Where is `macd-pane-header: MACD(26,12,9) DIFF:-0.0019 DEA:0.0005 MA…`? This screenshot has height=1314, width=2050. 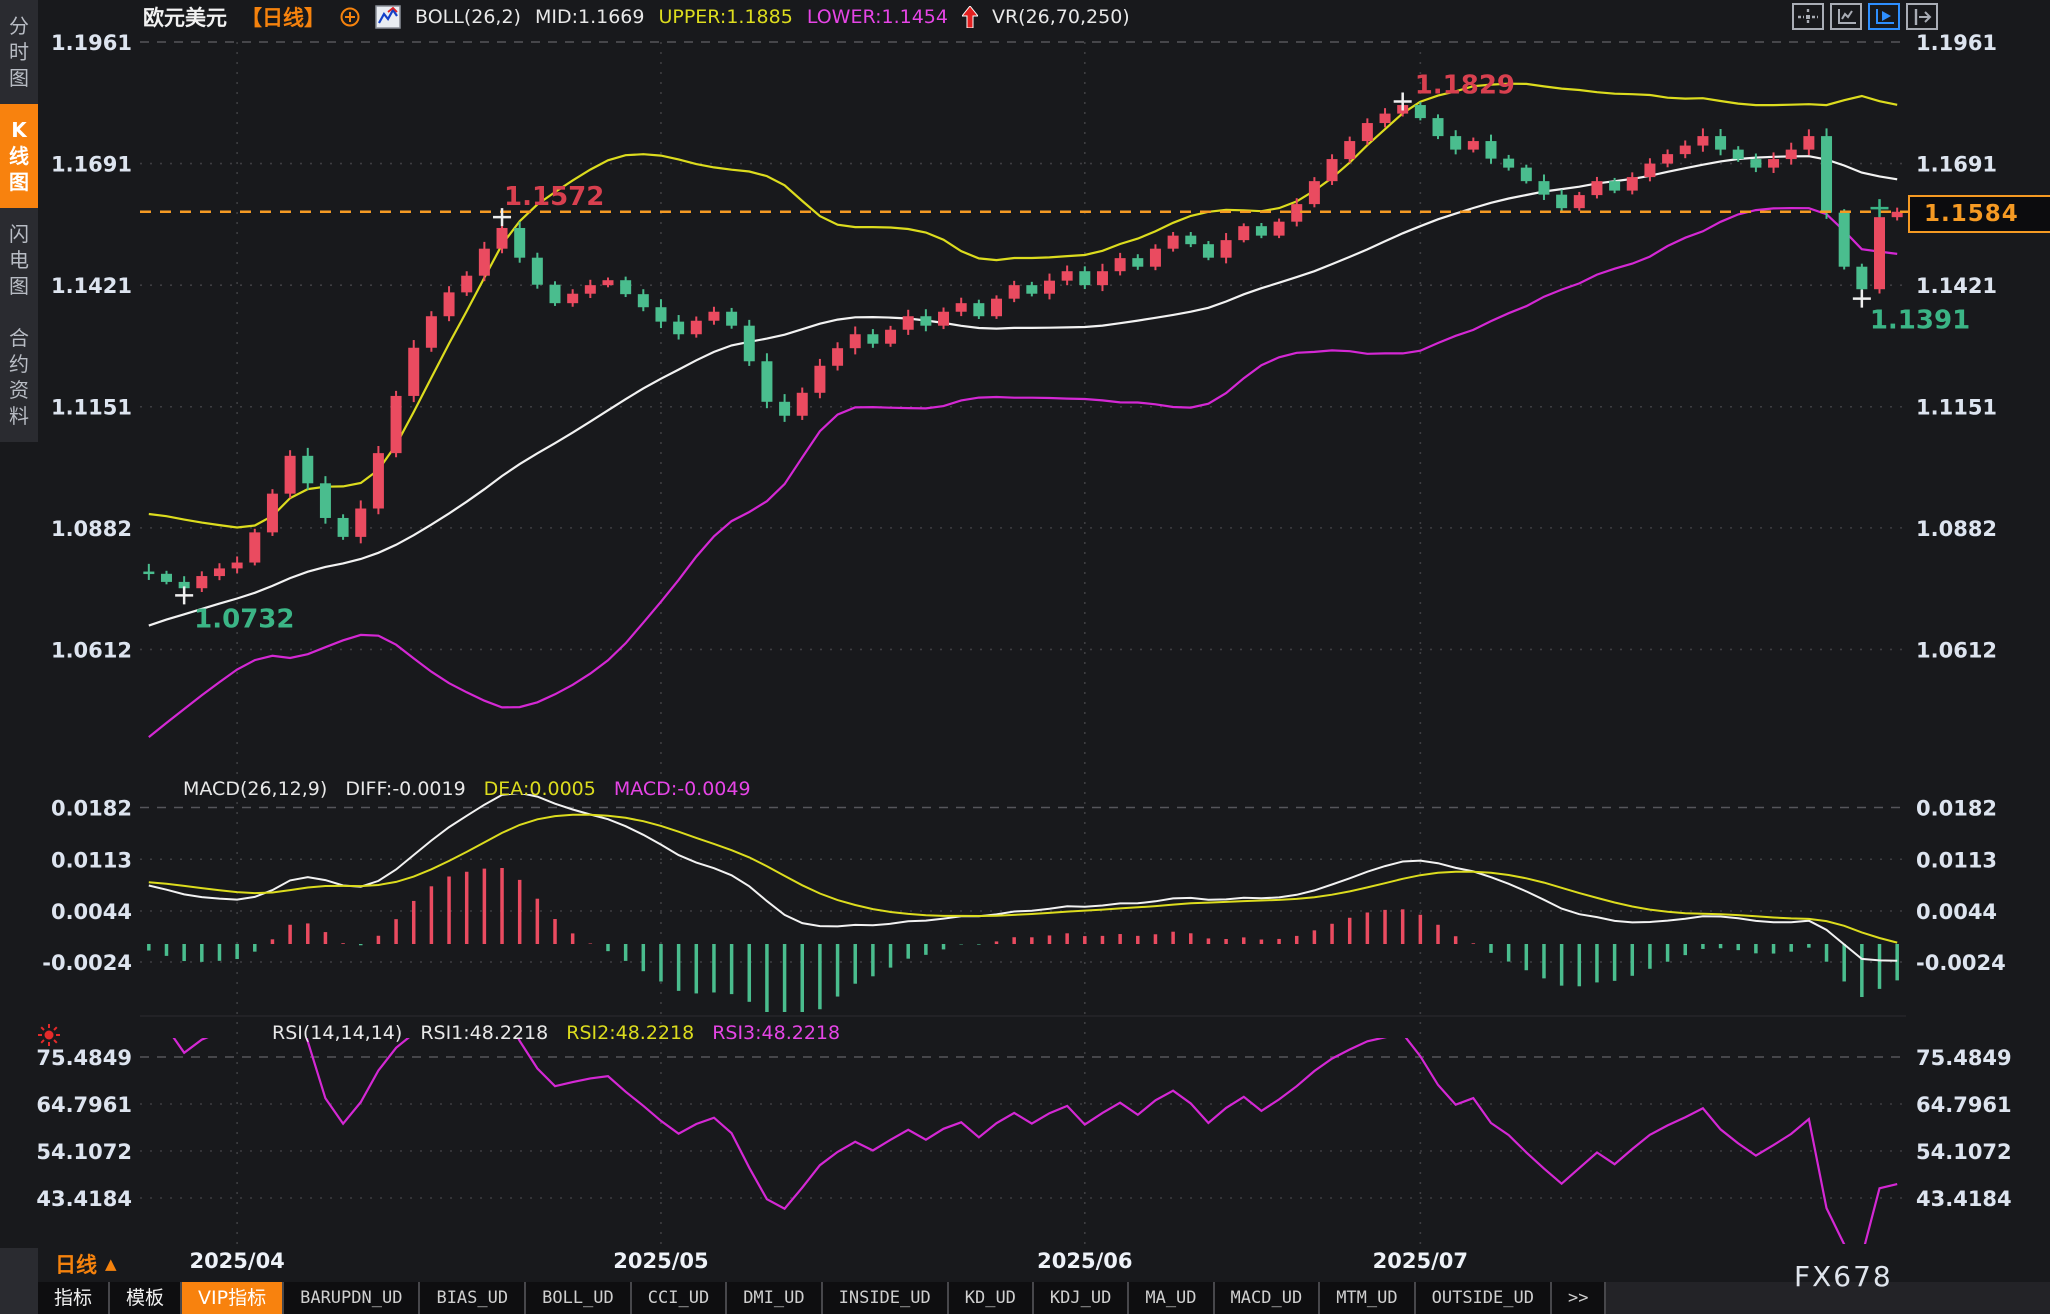
macd-pane-header: MACD(26,12,9) DIFF:-0.0019 DEA:0.0005 MA… is located at coordinates (467, 789).